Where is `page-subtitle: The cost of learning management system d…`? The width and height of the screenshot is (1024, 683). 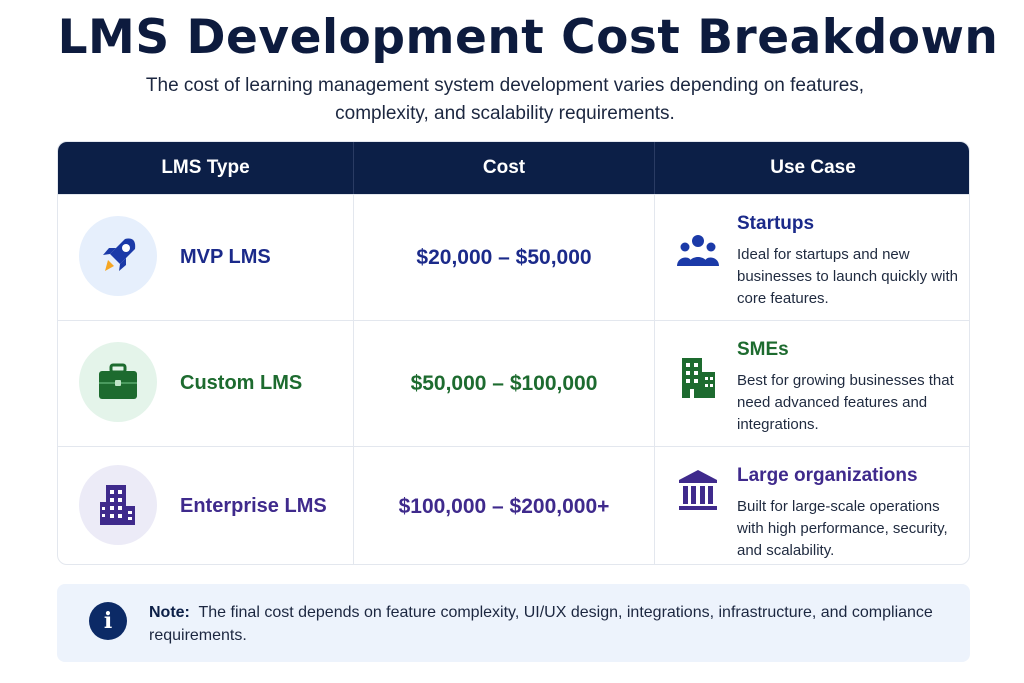 page-subtitle: The cost of learning management system d… is located at coordinates (505, 99).